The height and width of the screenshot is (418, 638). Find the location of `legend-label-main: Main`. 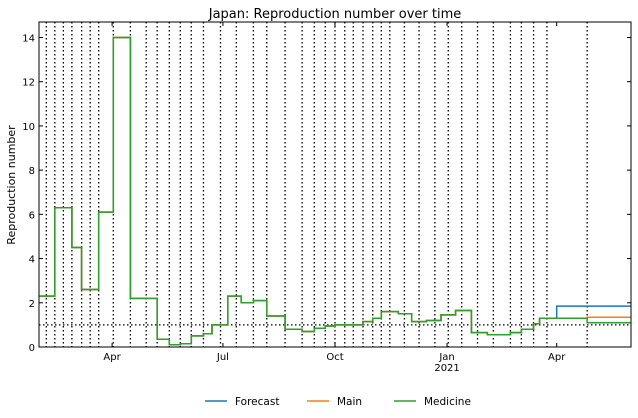

legend-label-main: Main is located at coordinates (349, 402).